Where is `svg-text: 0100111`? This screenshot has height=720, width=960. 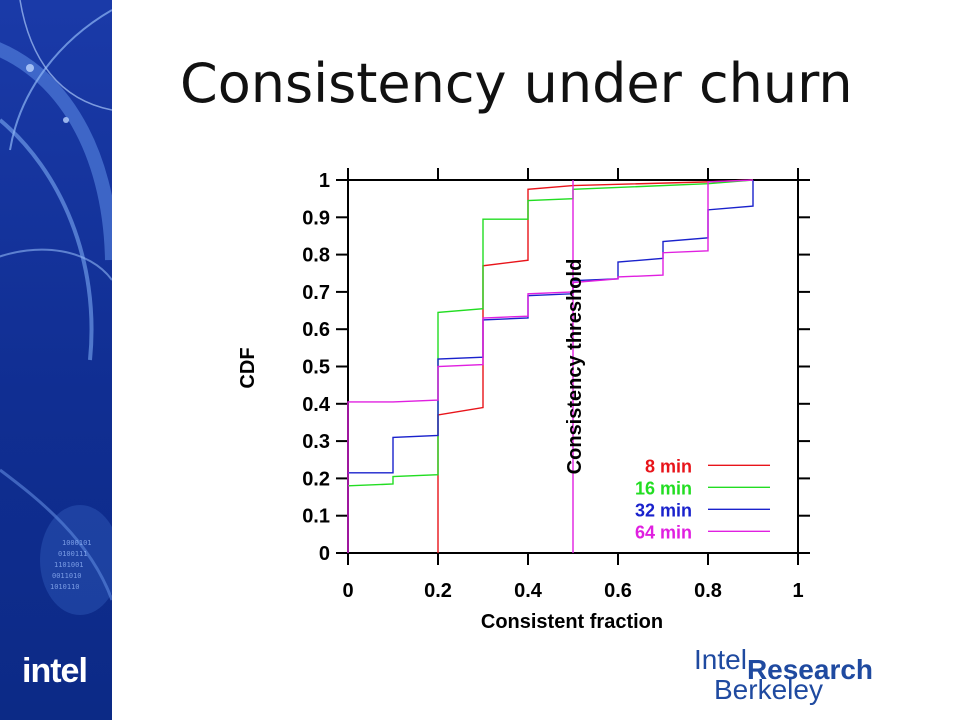
svg-text: 0100111 is located at coordinates (73, 554).